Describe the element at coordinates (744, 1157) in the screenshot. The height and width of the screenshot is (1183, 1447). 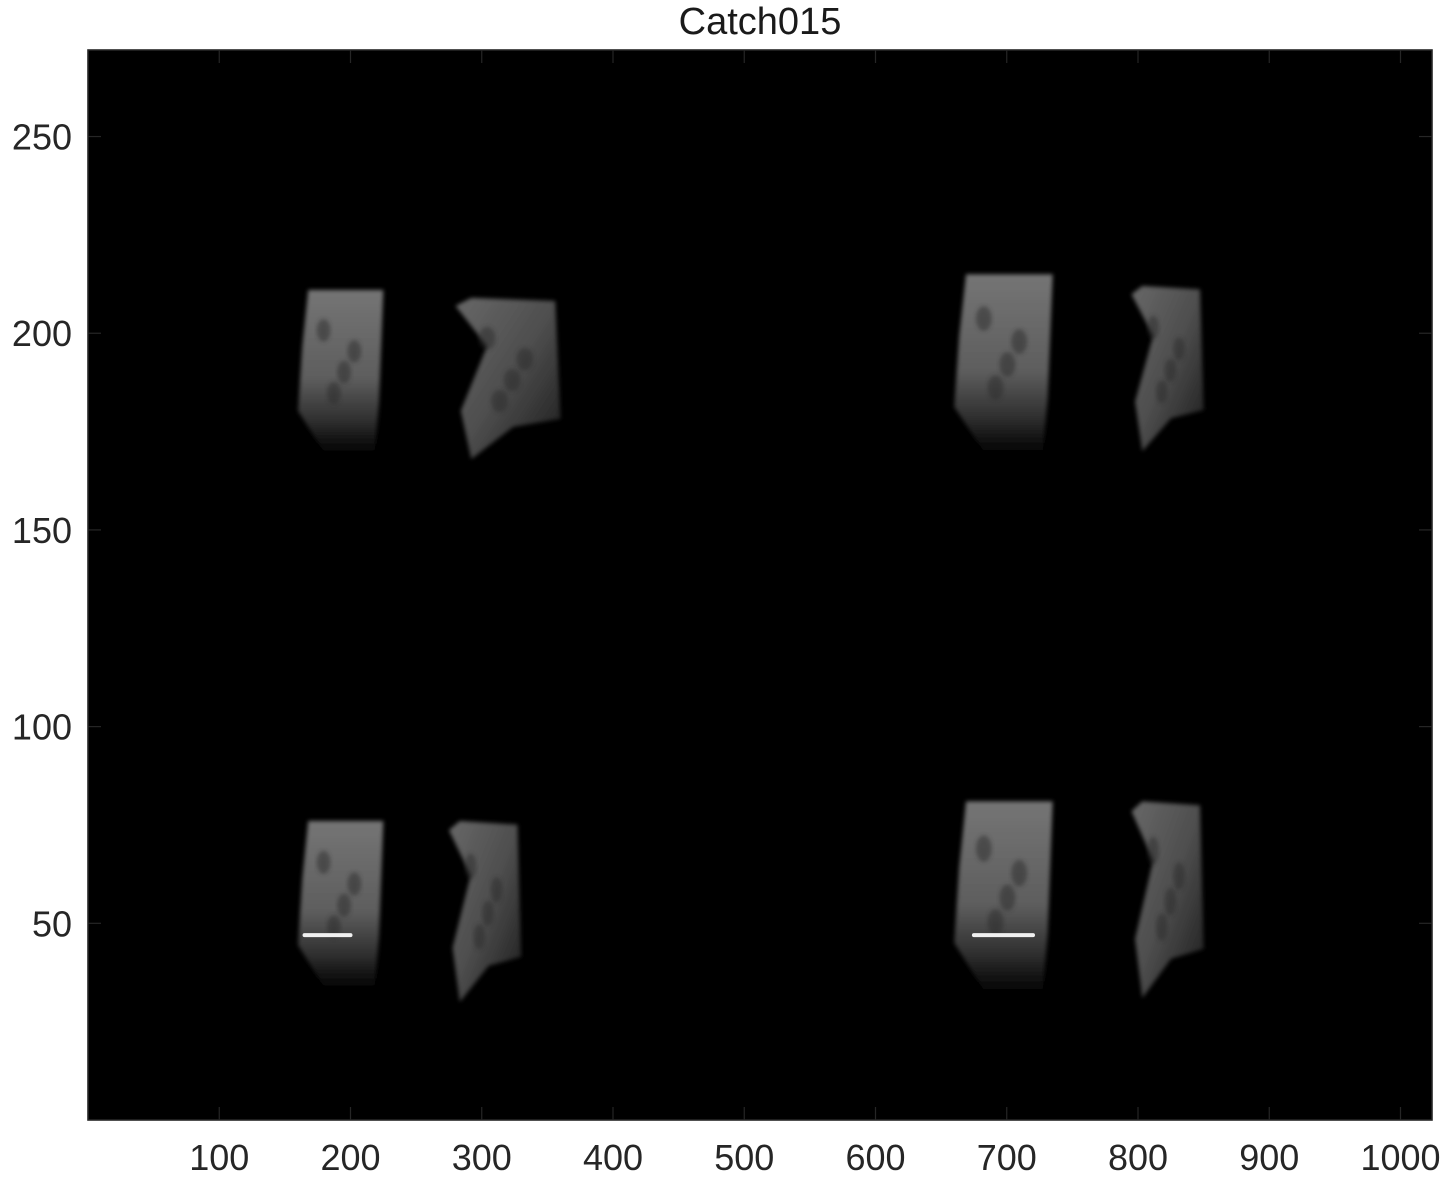
I see `x-tick-label: 500` at that location.